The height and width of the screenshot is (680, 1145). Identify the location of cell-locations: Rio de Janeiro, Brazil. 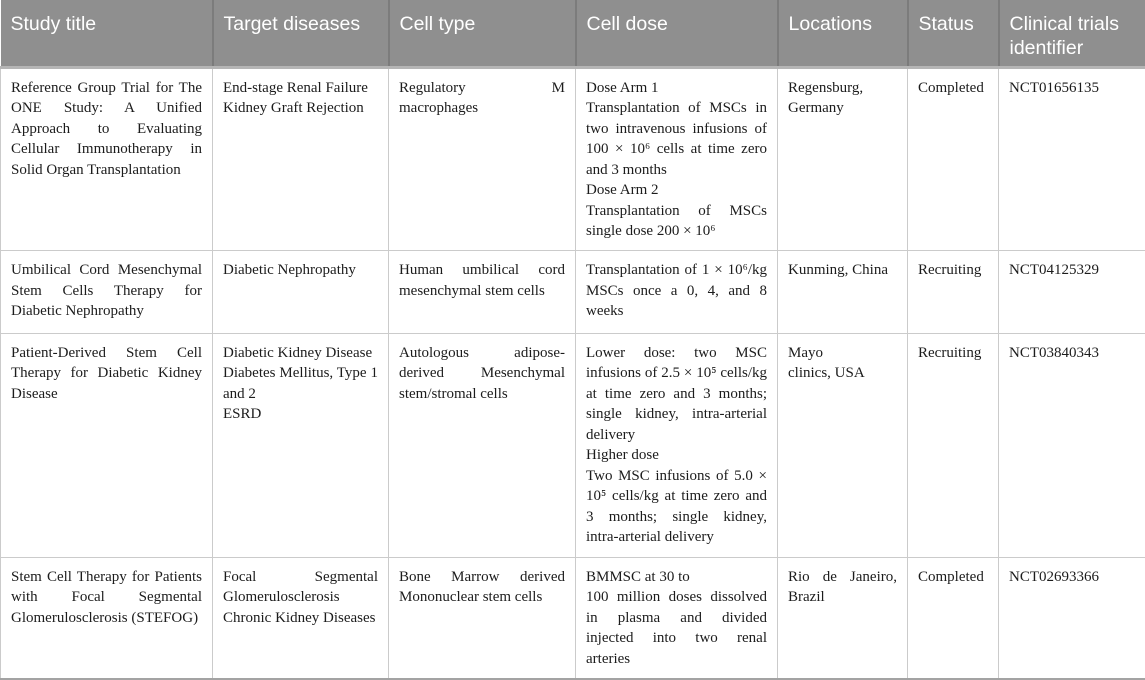
(842, 618).